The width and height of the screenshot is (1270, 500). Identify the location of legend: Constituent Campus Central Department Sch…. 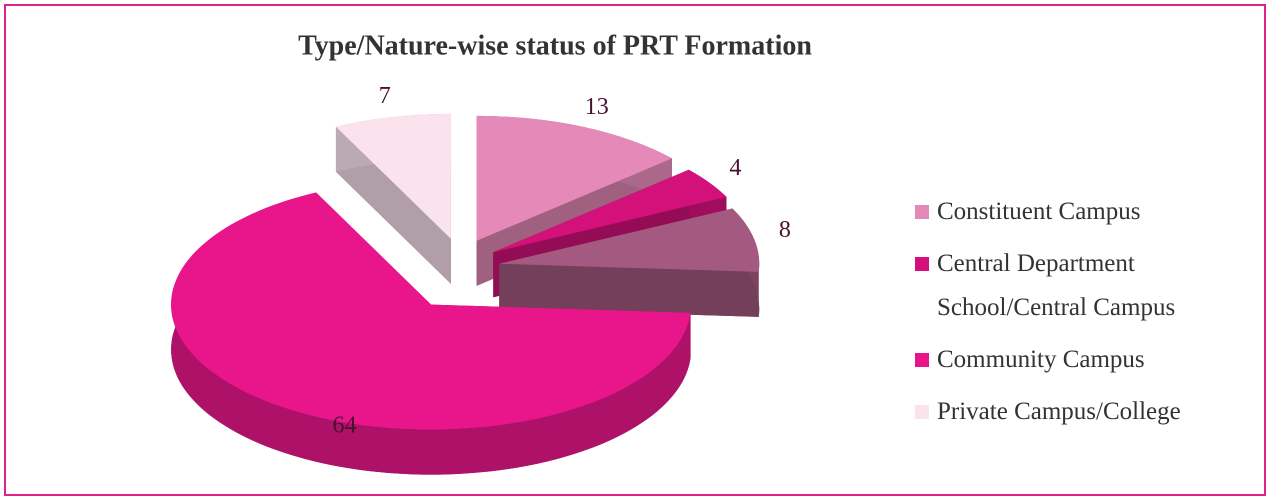
(1075, 316).